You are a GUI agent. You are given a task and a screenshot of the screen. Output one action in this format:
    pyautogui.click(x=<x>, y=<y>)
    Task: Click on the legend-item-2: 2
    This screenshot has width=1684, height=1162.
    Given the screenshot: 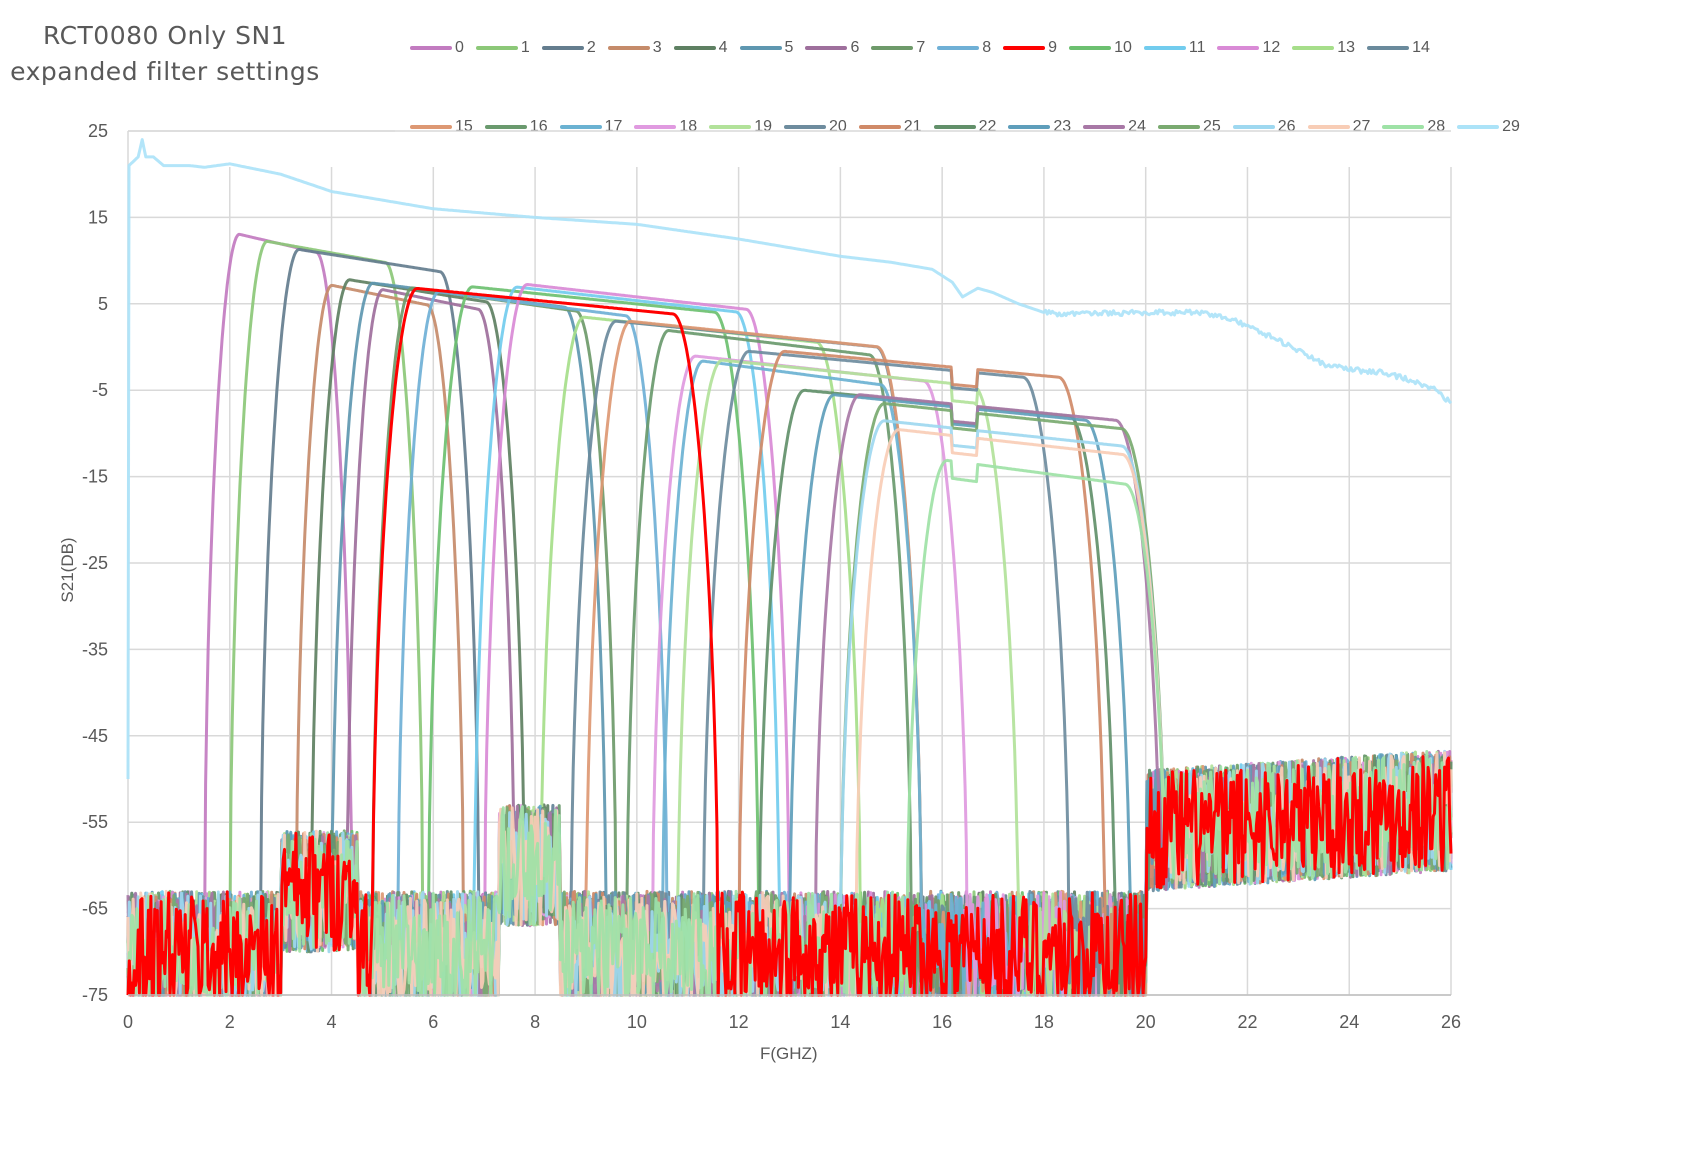 What is the action you would take?
    pyautogui.click(x=574, y=48)
    